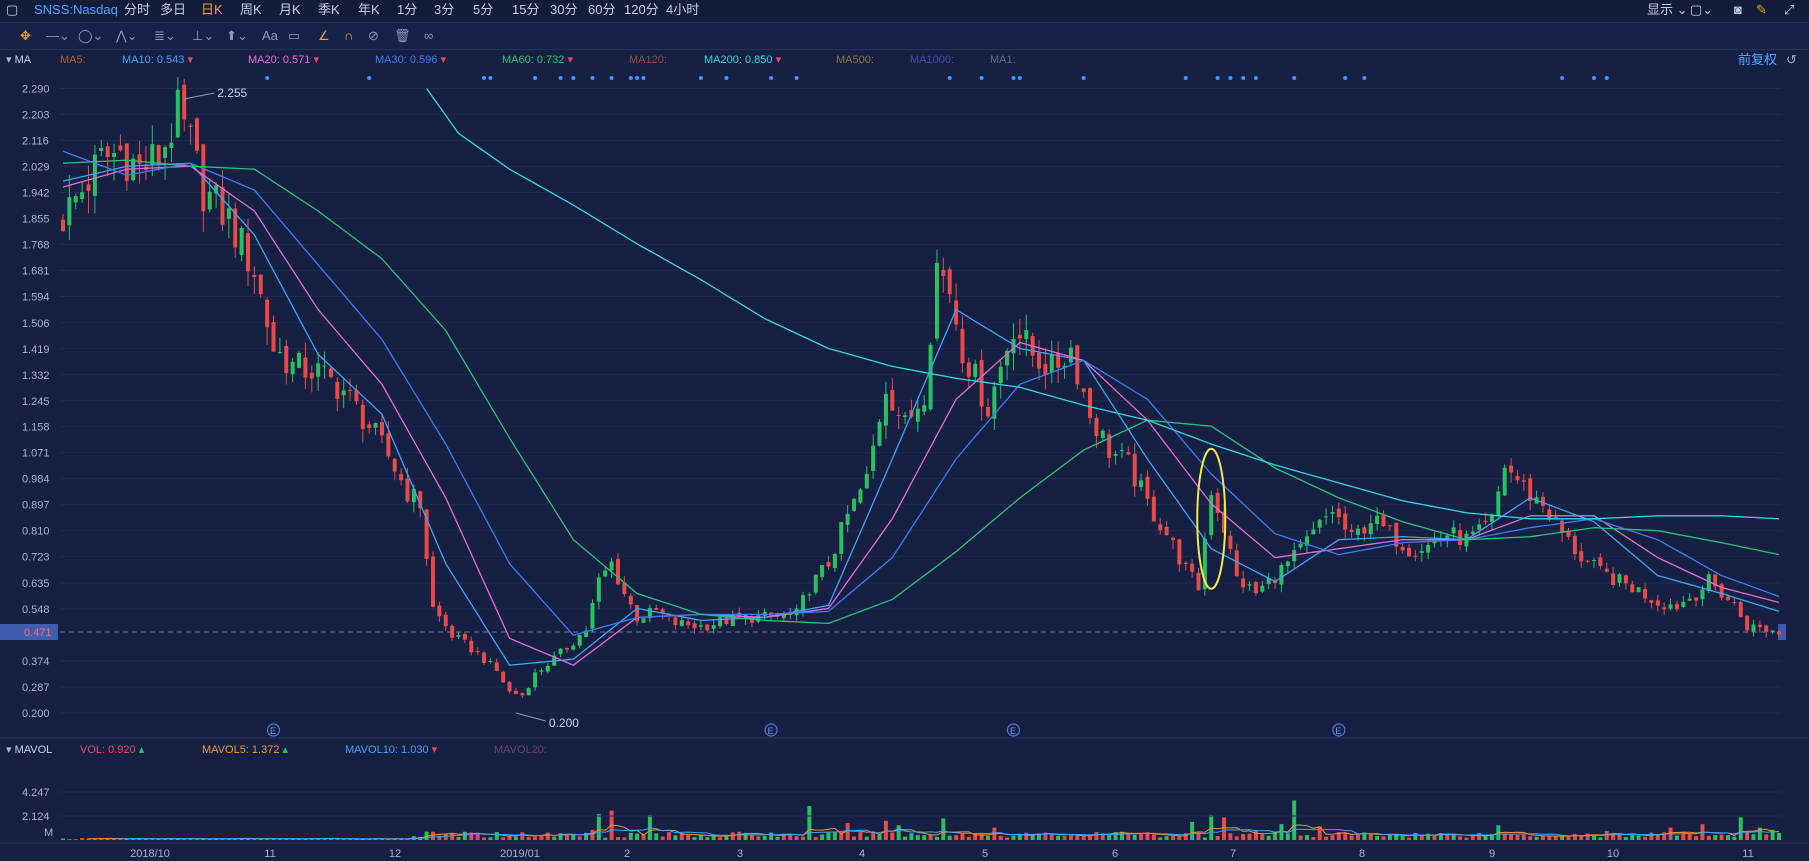 This screenshot has height=861, width=1809. I want to click on ma-legend-item-8: MA1000:, so click(932, 60).